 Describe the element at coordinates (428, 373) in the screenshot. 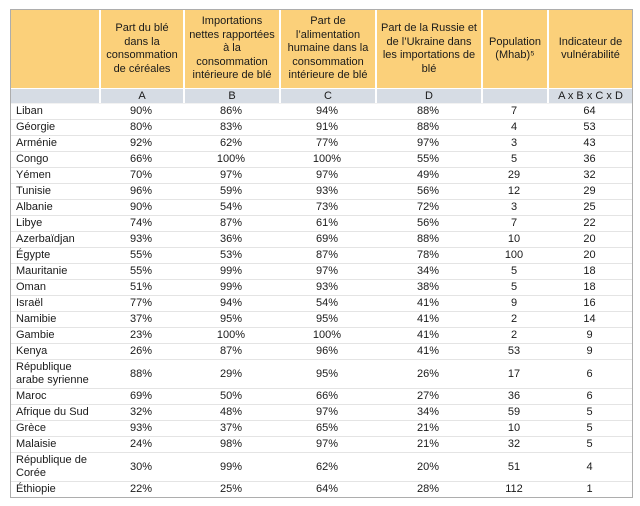

I see `value-cell: 26%` at that location.